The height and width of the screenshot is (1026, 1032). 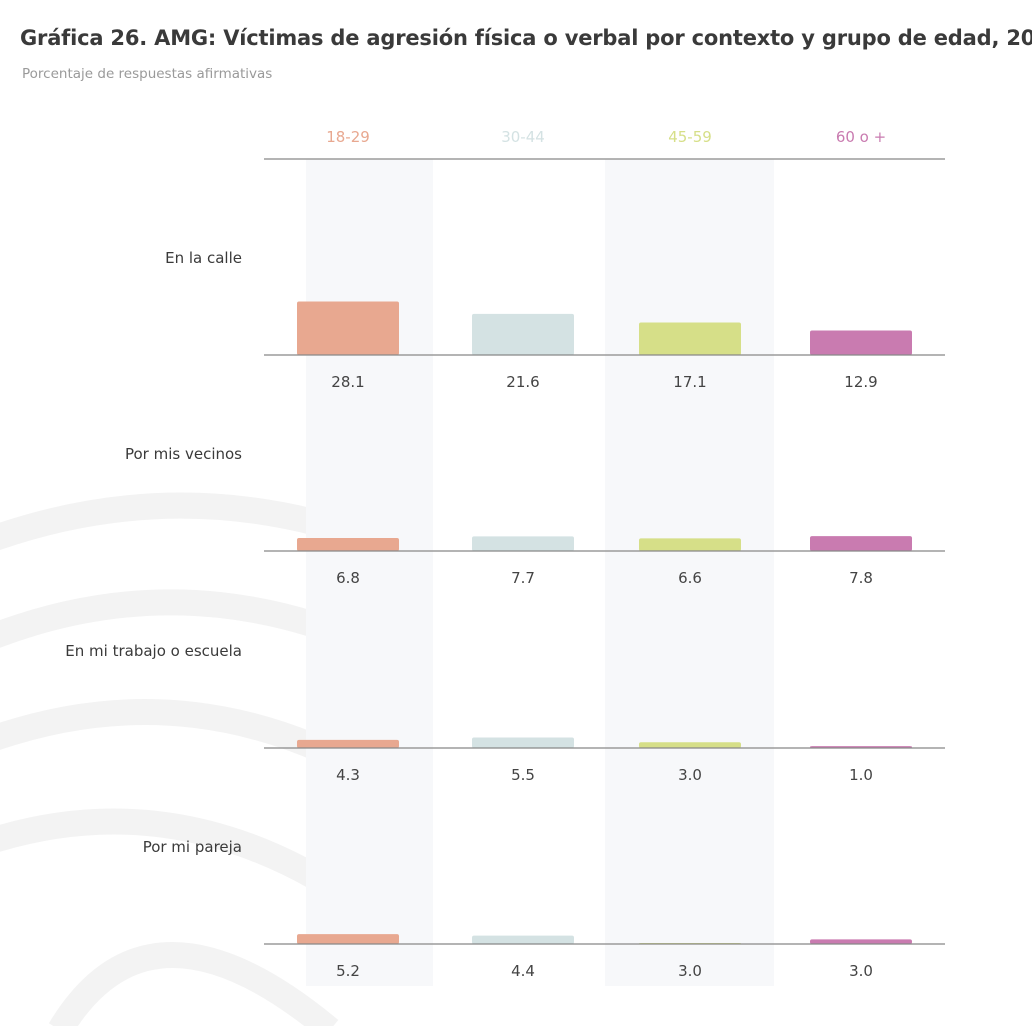 What do you see at coordinates (153, 651) in the screenshot?
I see `category-label: En mi trabajo o escuela` at bounding box center [153, 651].